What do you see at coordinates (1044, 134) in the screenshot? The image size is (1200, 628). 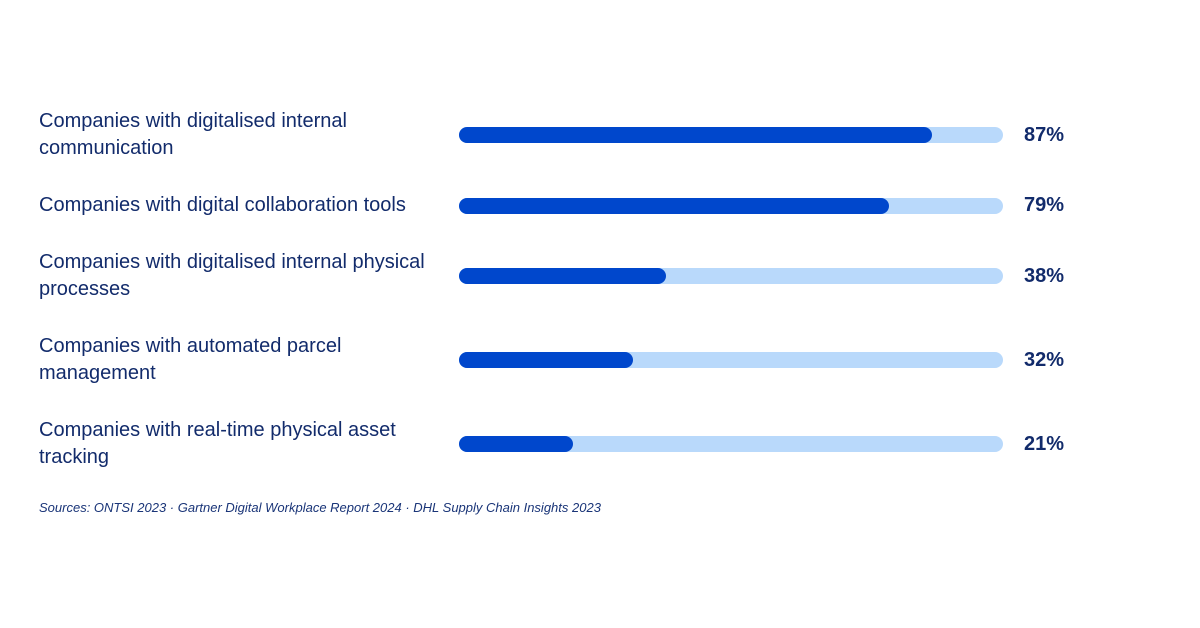 I see `value-label: 87%` at bounding box center [1044, 134].